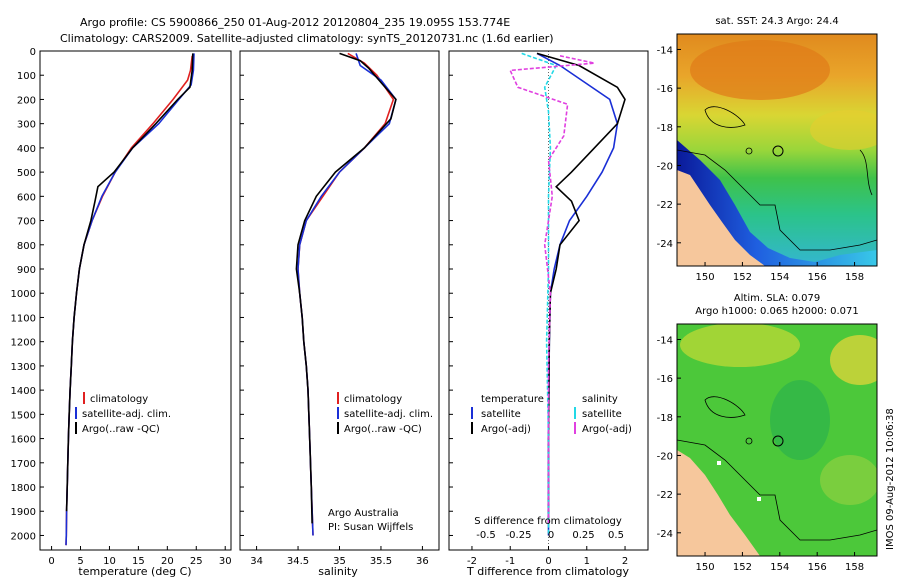 The image size is (900, 580). I want to click on x-tick-label: 35, so click(339, 561).